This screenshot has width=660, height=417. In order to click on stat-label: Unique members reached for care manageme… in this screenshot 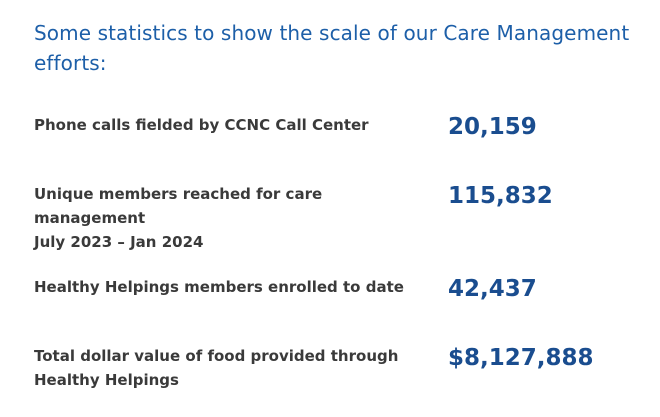, I will do `click(234, 218)`.